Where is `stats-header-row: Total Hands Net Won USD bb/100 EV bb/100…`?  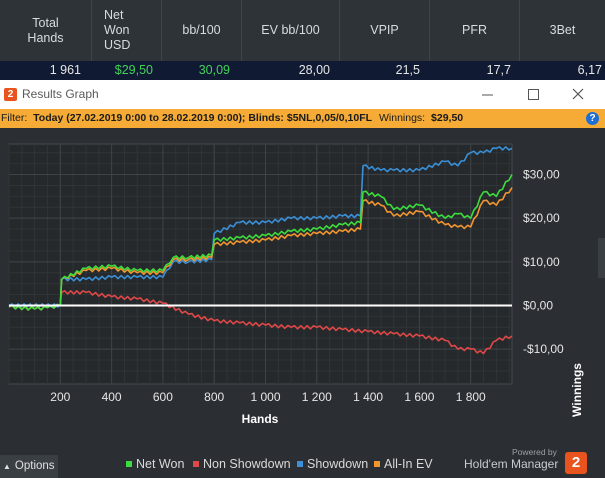 stats-header-row: Total Hands Net Won USD bb/100 EV bb/100… is located at coordinates (302, 30).